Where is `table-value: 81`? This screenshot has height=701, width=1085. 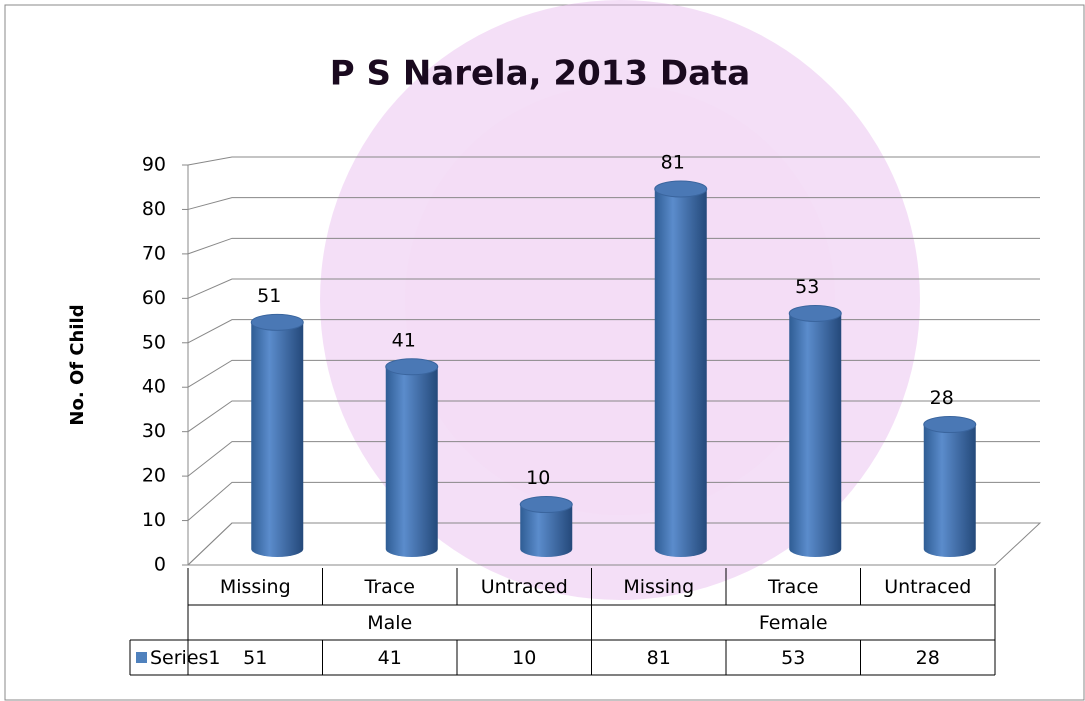 table-value: 81 is located at coordinates (659, 658).